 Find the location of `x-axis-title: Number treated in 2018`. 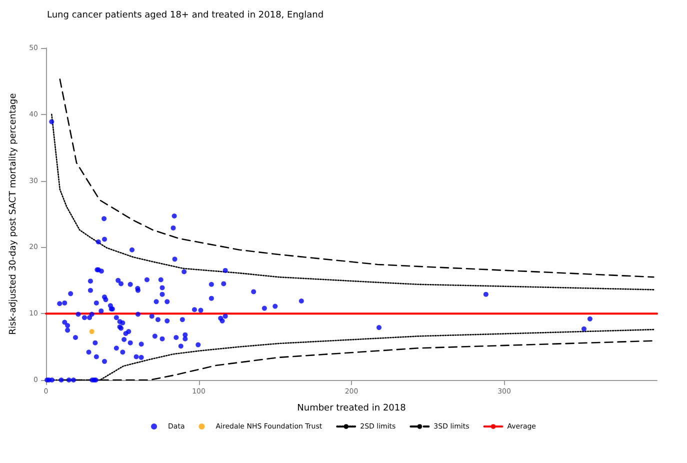

x-axis-title: Number treated in 2018 is located at coordinates (351, 409).